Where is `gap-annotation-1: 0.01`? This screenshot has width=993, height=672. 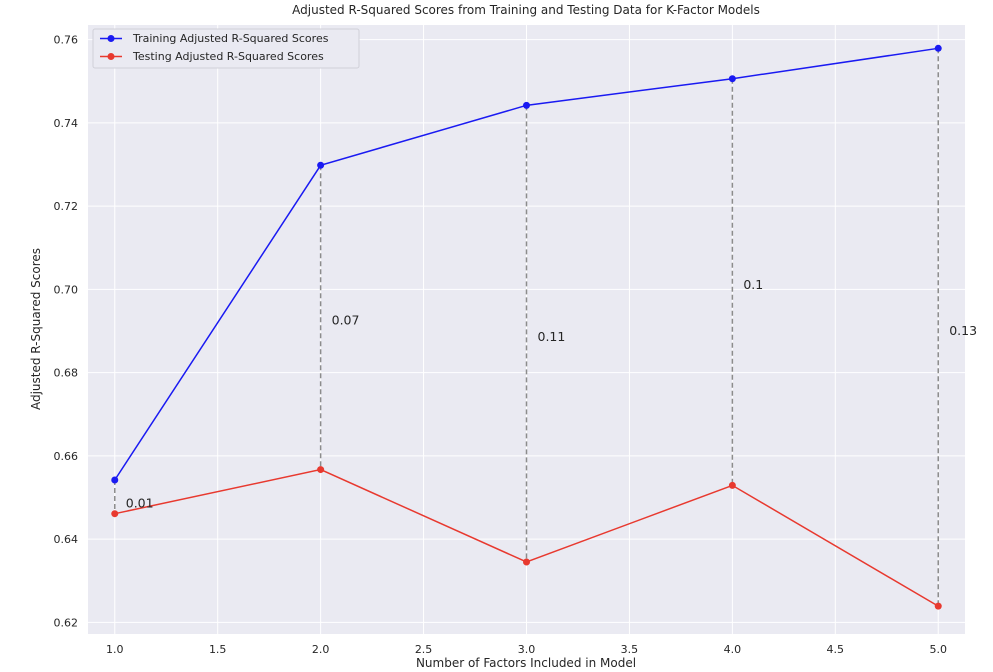 gap-annotation-1: 0.01 is located at coordinates (140, 502).